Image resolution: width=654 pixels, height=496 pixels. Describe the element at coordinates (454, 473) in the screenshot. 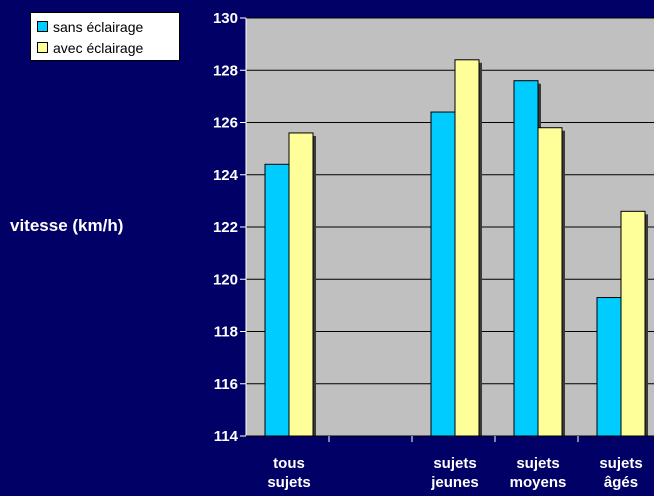

I see `x-category-label: sujets jeunes` at that location.